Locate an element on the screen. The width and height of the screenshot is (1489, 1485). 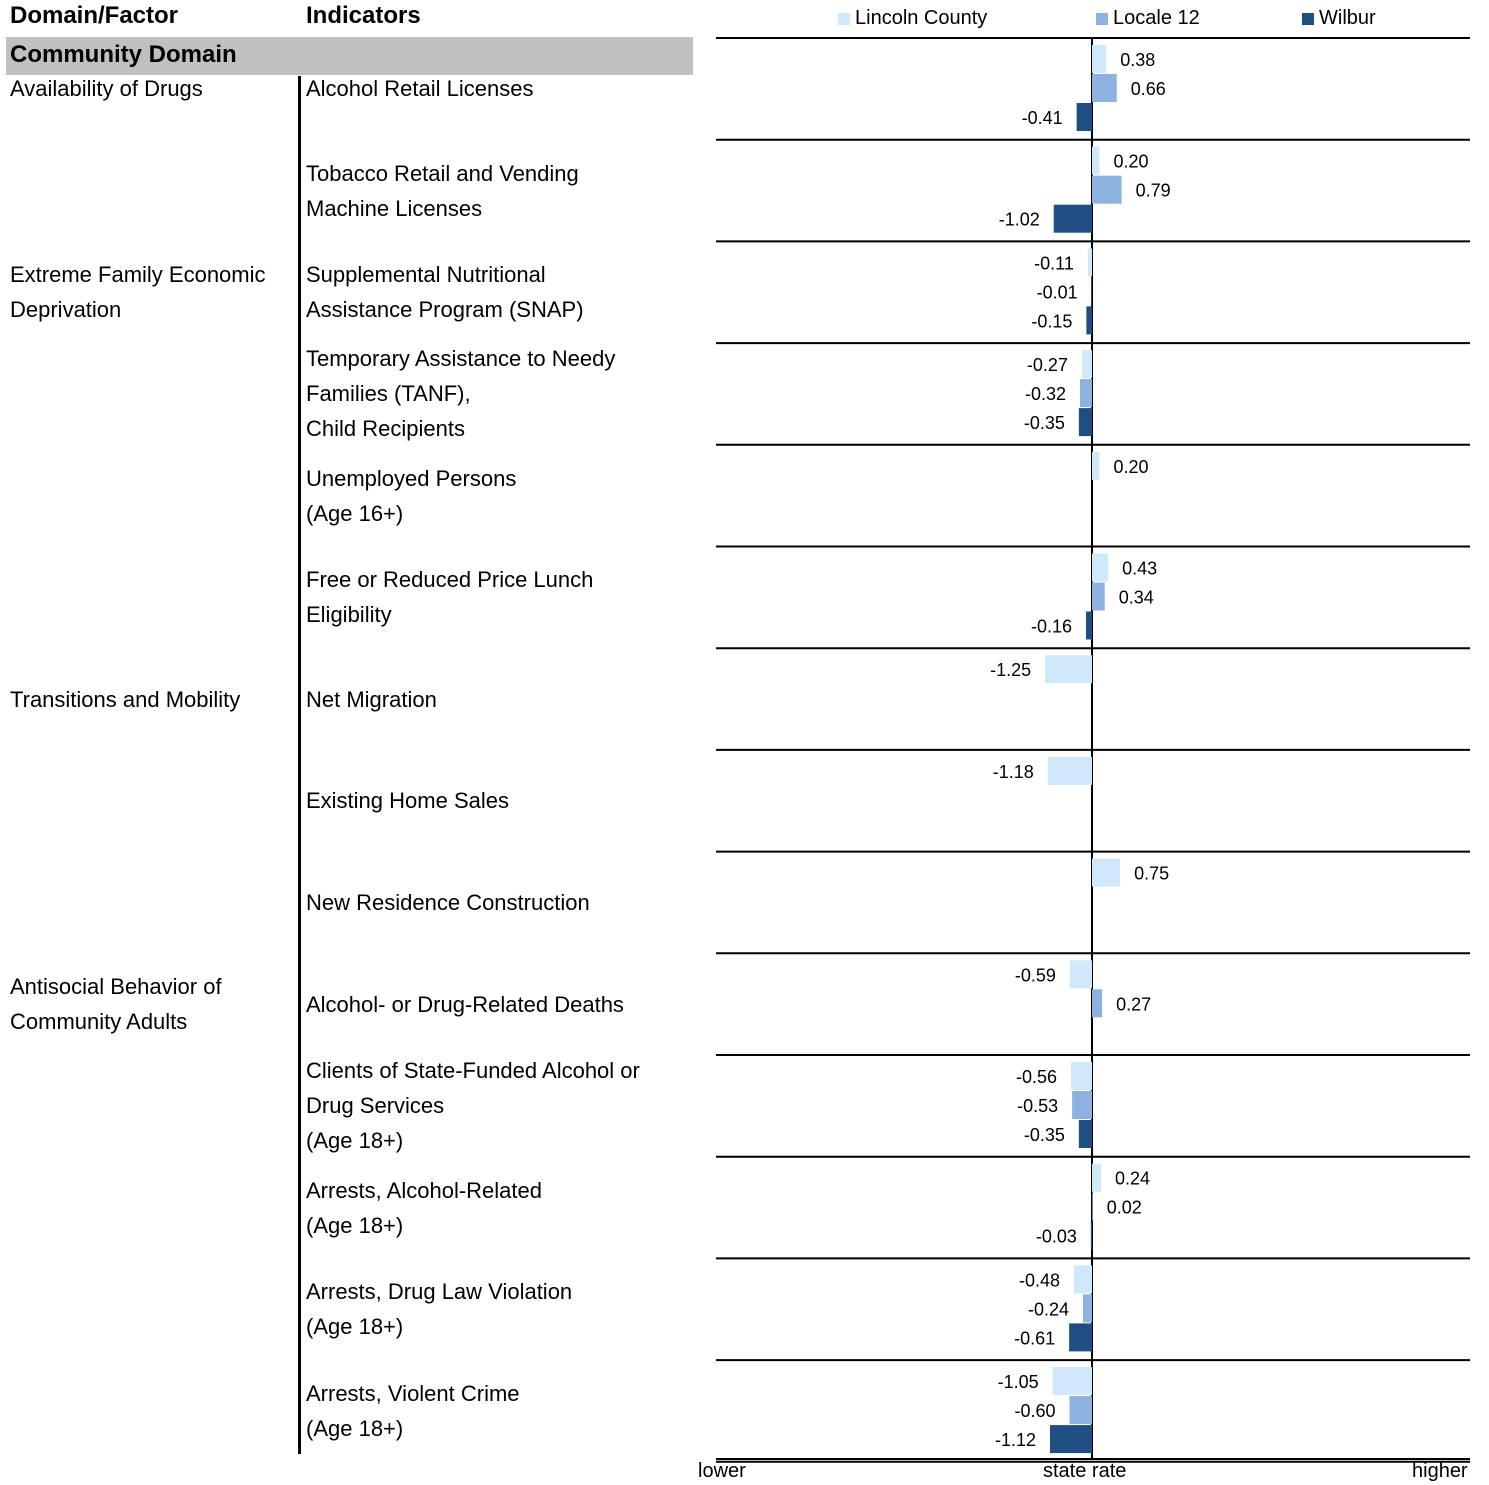
indicator-label: Arrests, Violent Crime (Age 18+) is located at coordinates (413, 1410).